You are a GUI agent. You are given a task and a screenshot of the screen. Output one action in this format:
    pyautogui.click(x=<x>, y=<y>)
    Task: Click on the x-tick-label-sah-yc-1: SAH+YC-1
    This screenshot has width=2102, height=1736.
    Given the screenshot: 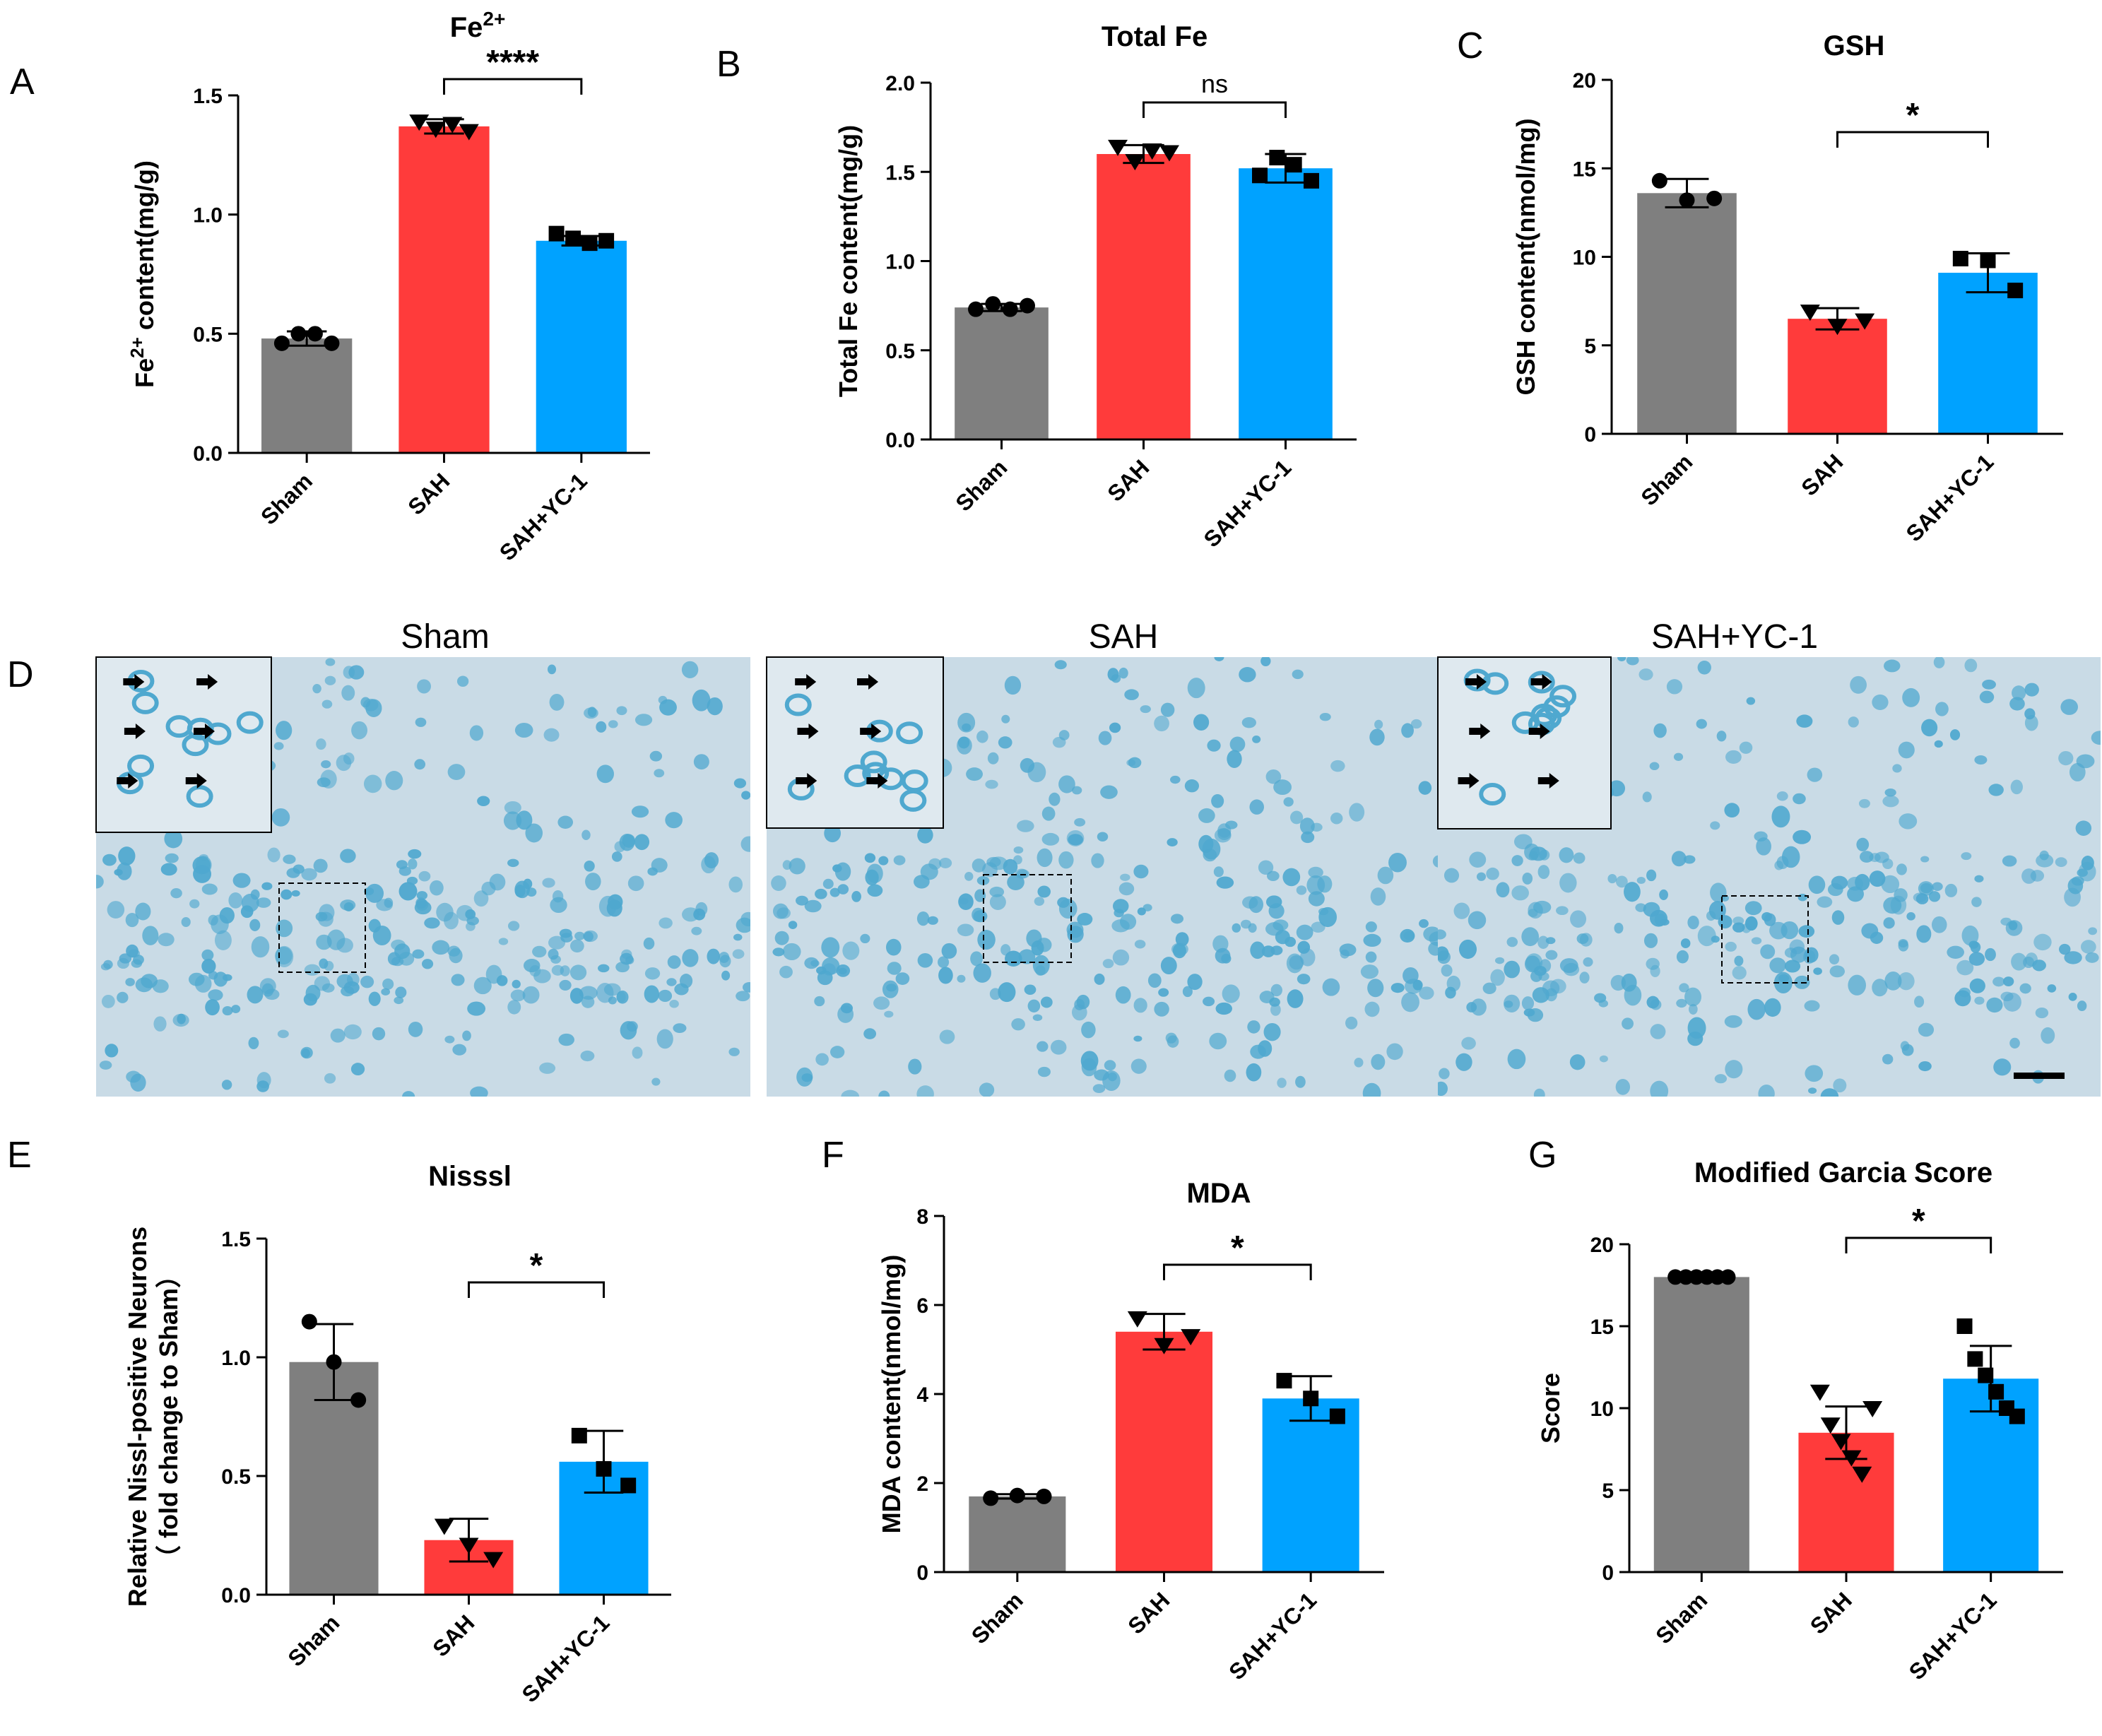 What is the action you would take?
    pyautogui.click(x=1247, y=503)
    